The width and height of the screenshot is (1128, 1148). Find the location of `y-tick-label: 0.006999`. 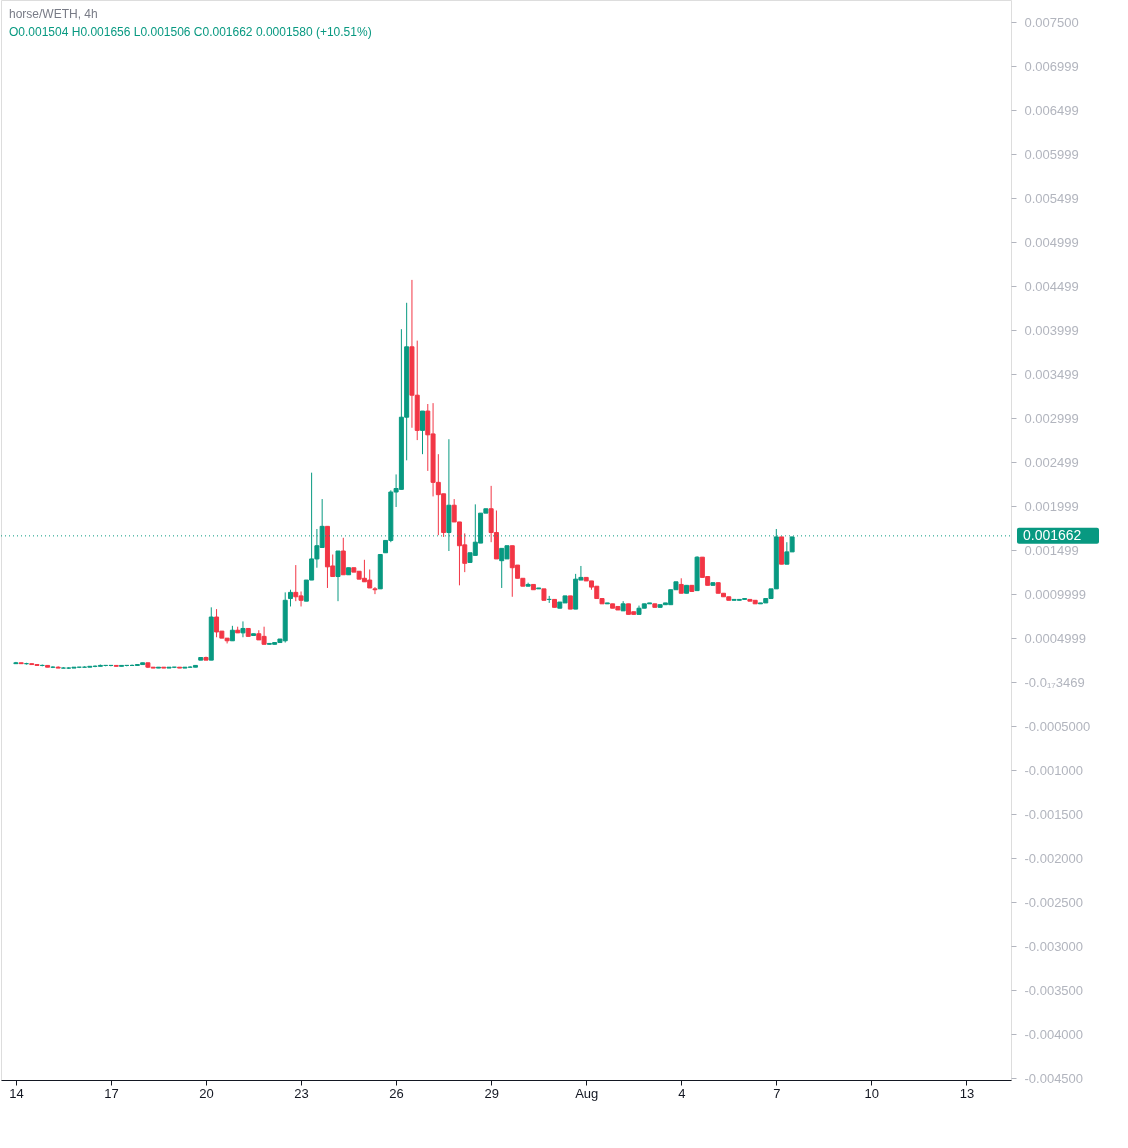

y-tick-label: 0.006999 is located at coordinates (1051, 66).